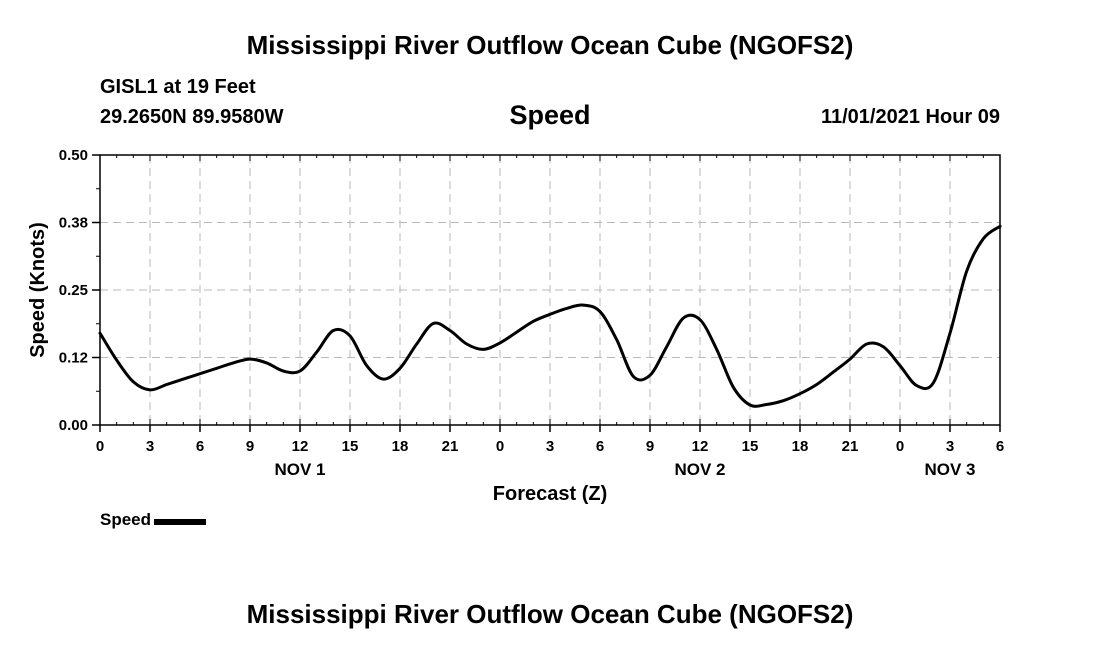  I want to click on y-axis-tick-labels: 0.00 0.12 0.25 0.38 0.50, so click(73, 290).